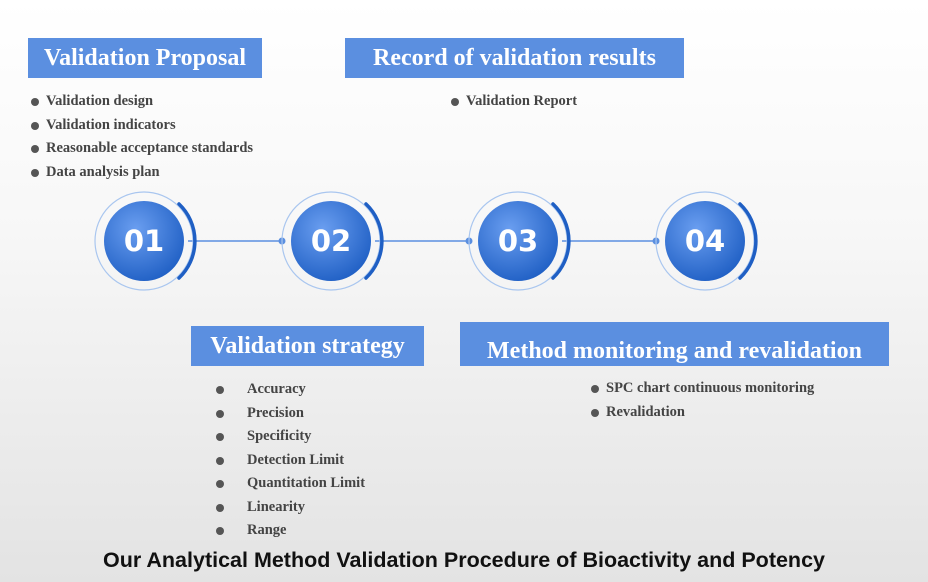  I want to click on step-number-2: 02, so click(331, 241).